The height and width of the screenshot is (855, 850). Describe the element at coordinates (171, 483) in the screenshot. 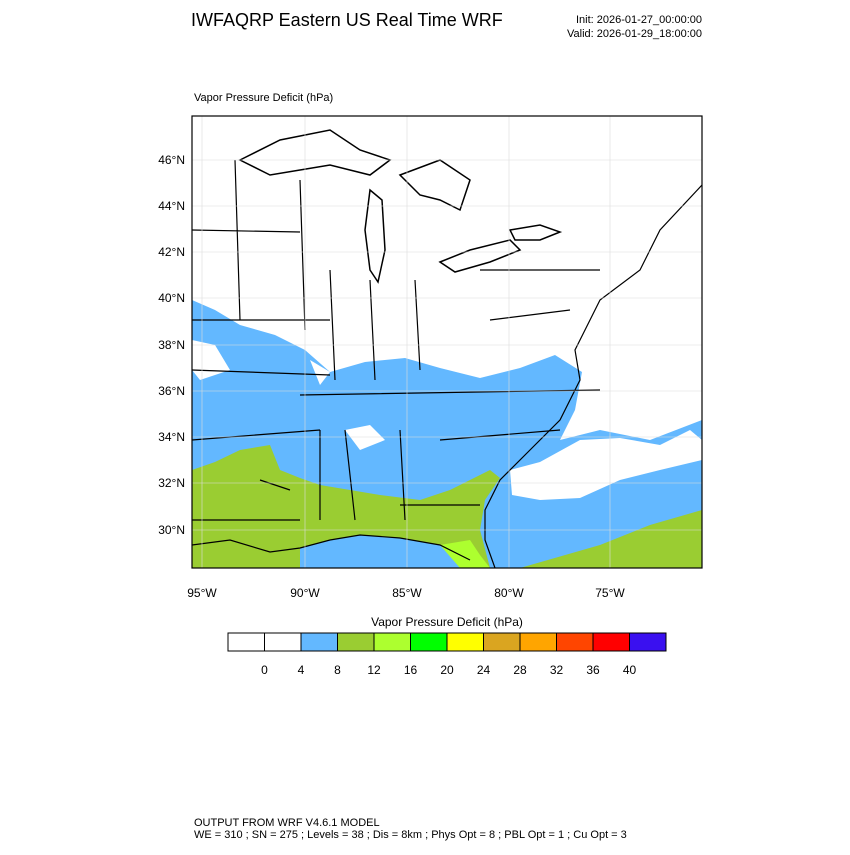

I see `lat-tick-label: 32°N` at that location.